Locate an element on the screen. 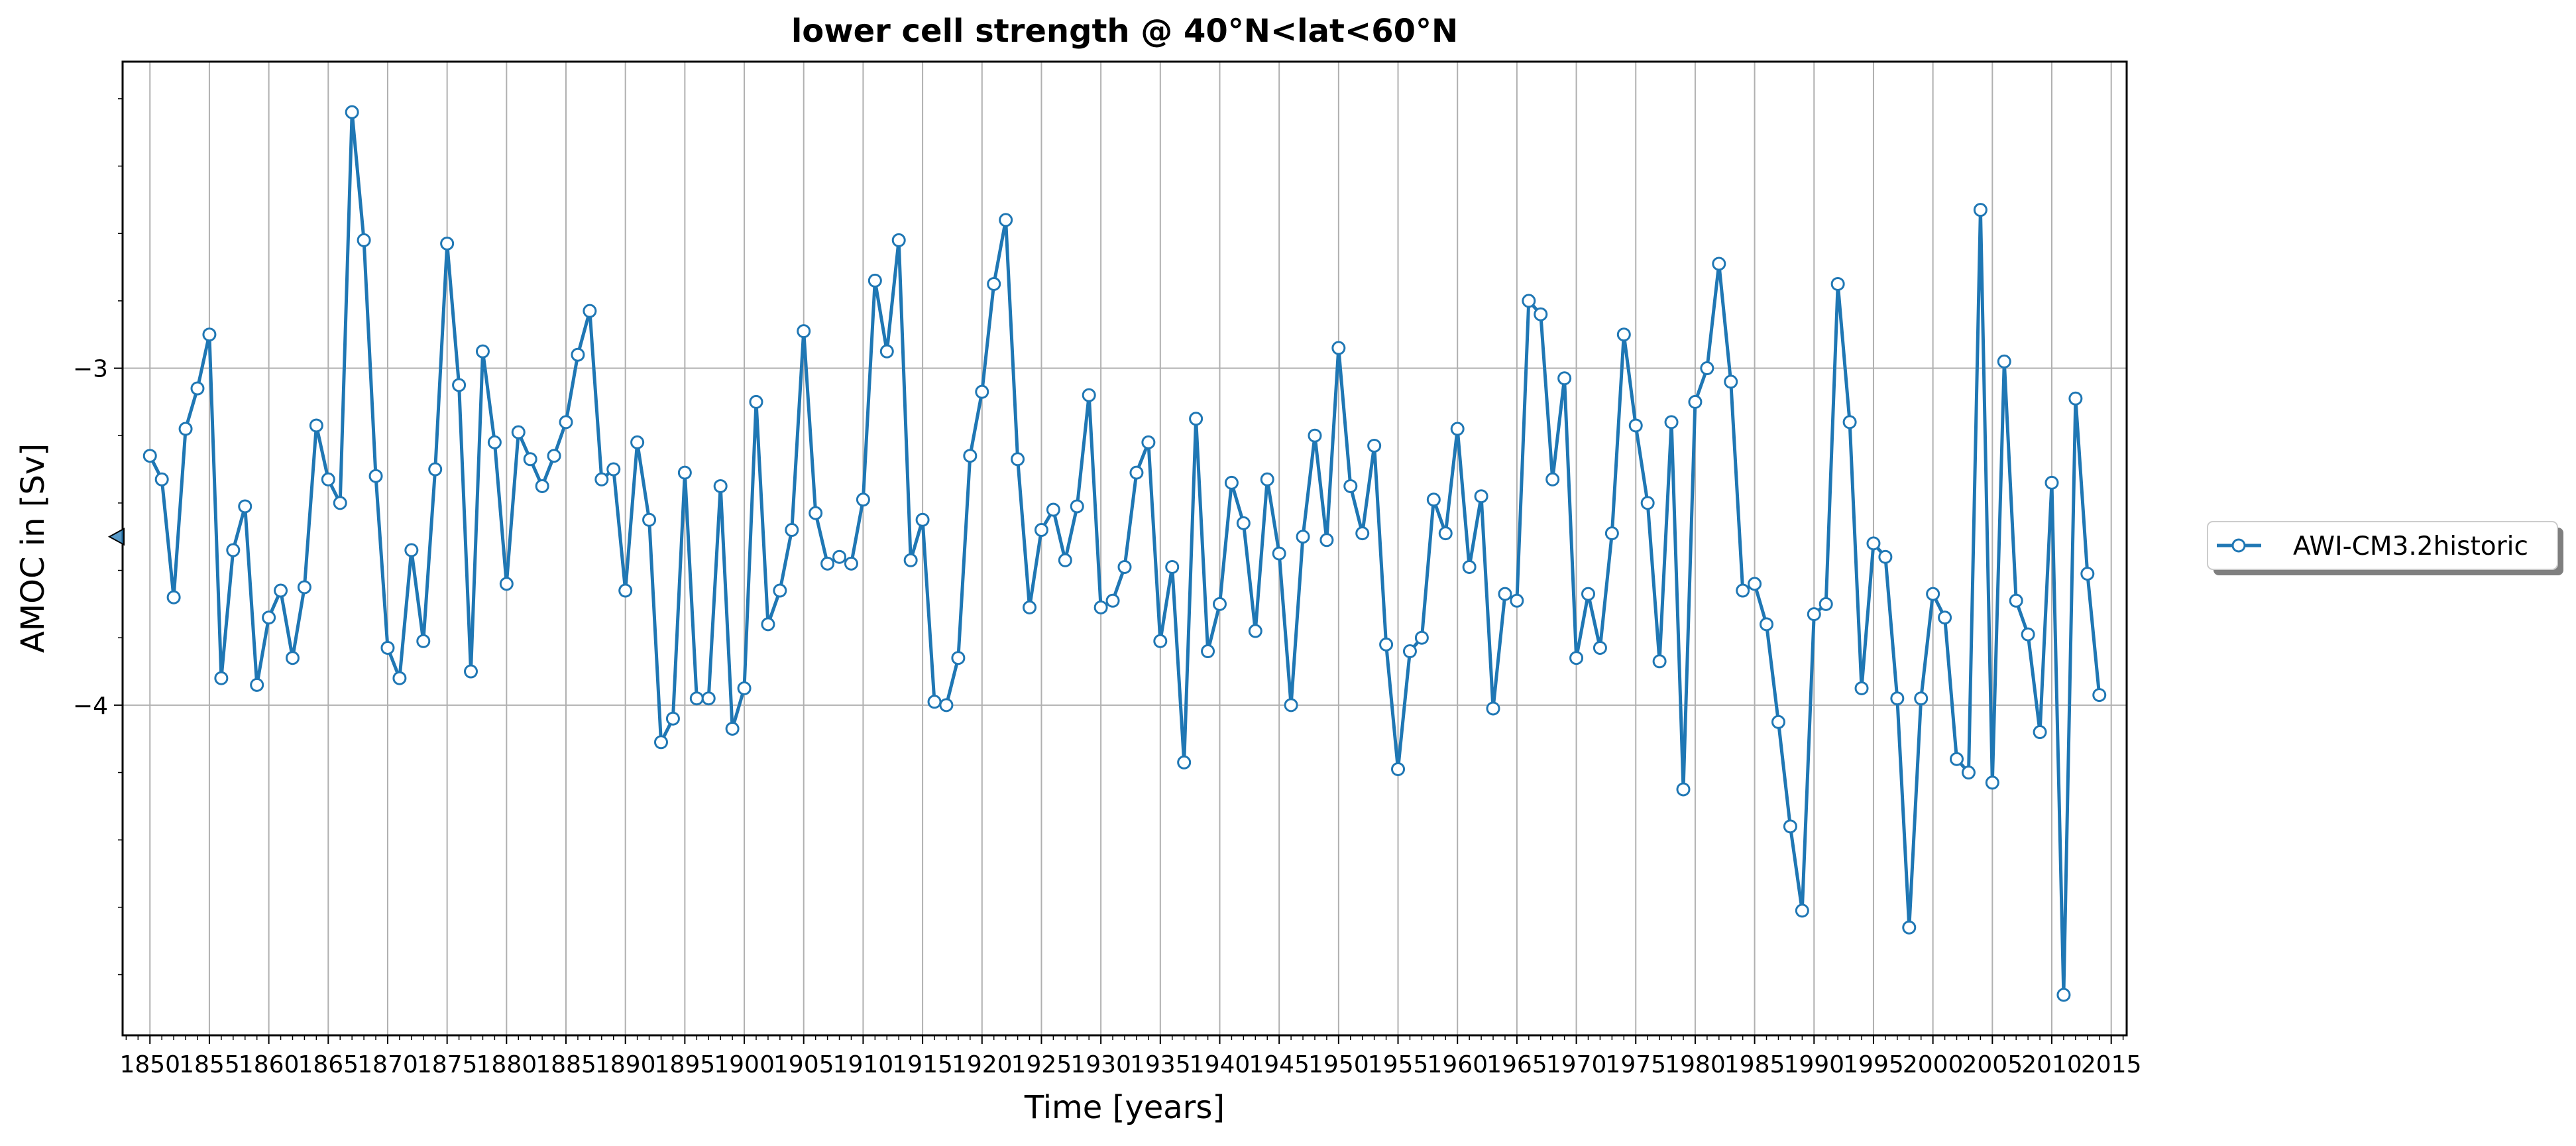 This screenshot has width=2576, height=1146. x-tick-label: 1975 is located at coordinates (1635, 1064).